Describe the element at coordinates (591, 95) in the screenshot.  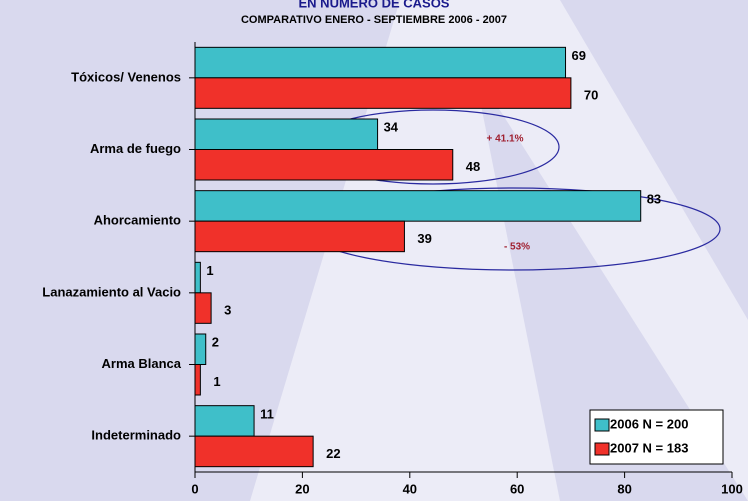
I see `value-label: 70` at that location.